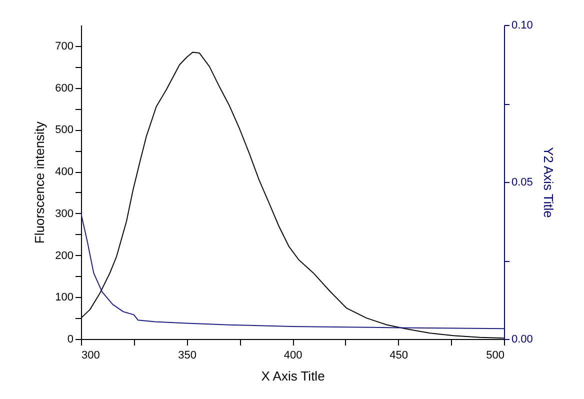 Image resolution: width=584 pixels, height=399 pixels. Describe the element at coordinates (187, 356) in the screenshot. I see `x-tick-label: 350` at that location.